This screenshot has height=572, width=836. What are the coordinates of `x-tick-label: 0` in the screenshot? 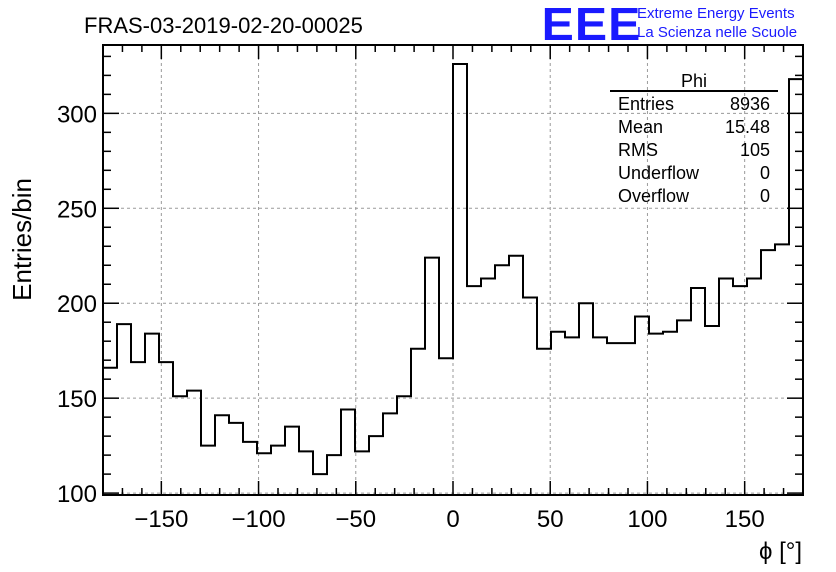 It's located at (452, 519).